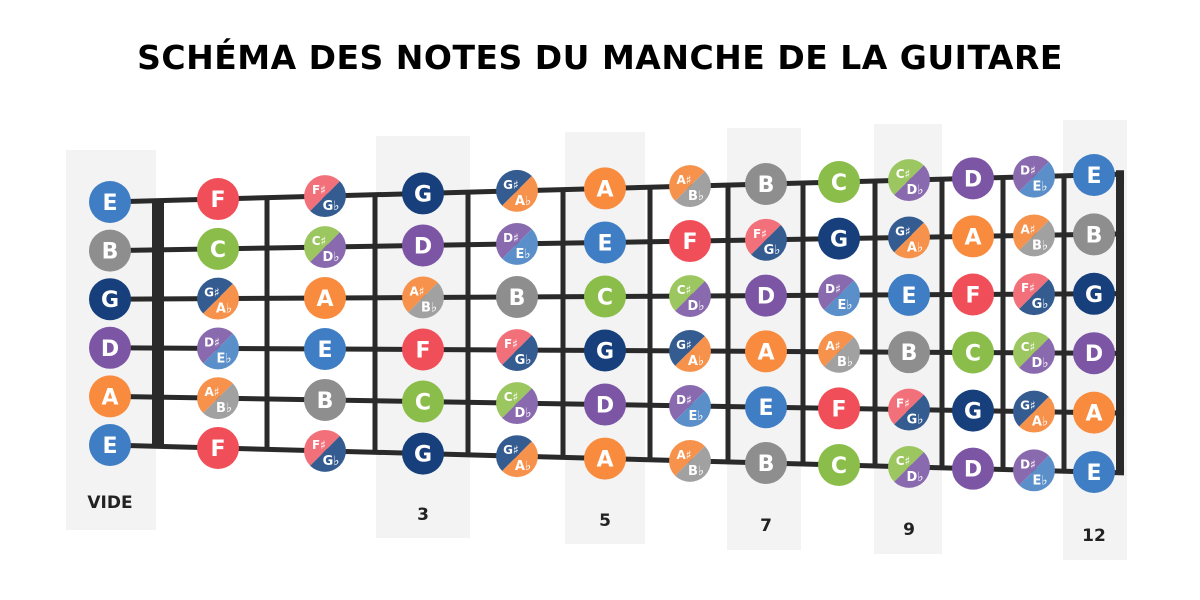  Describe the element at coordinates (429, 307) in the screenshot. I see `flat-label: B♭` at that location.